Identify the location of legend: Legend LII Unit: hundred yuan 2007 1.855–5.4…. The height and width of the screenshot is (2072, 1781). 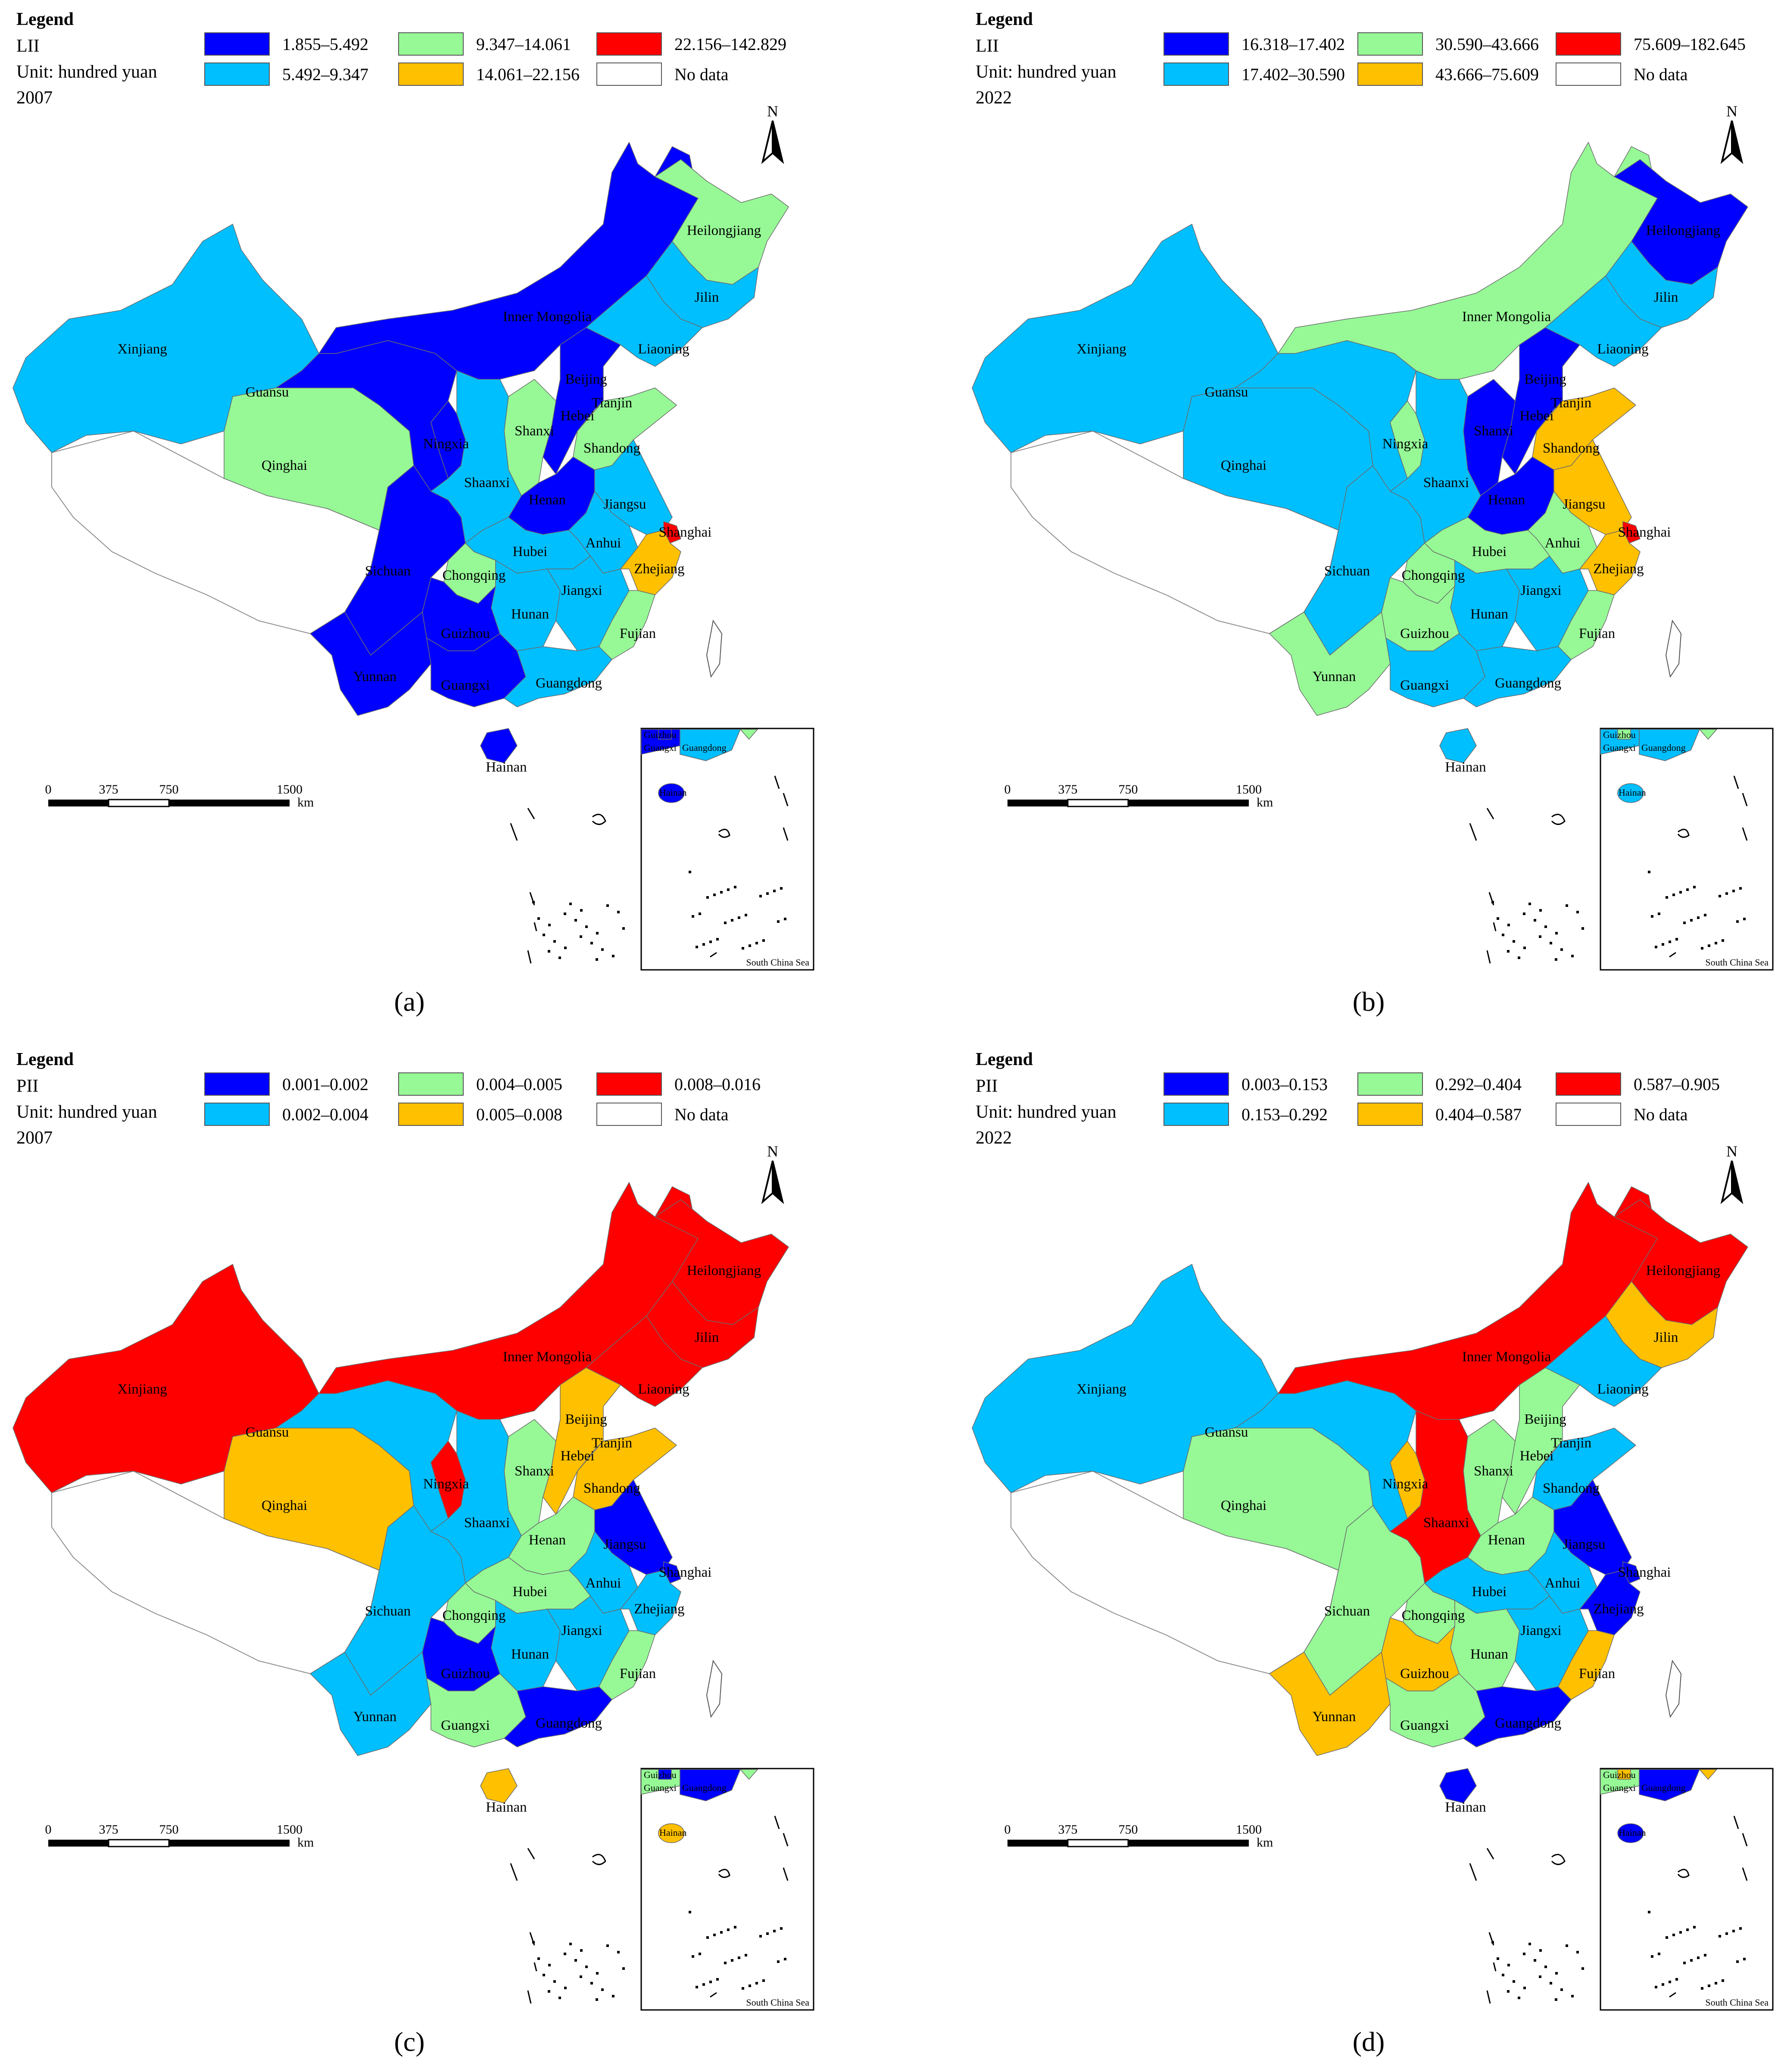
(401, 58).